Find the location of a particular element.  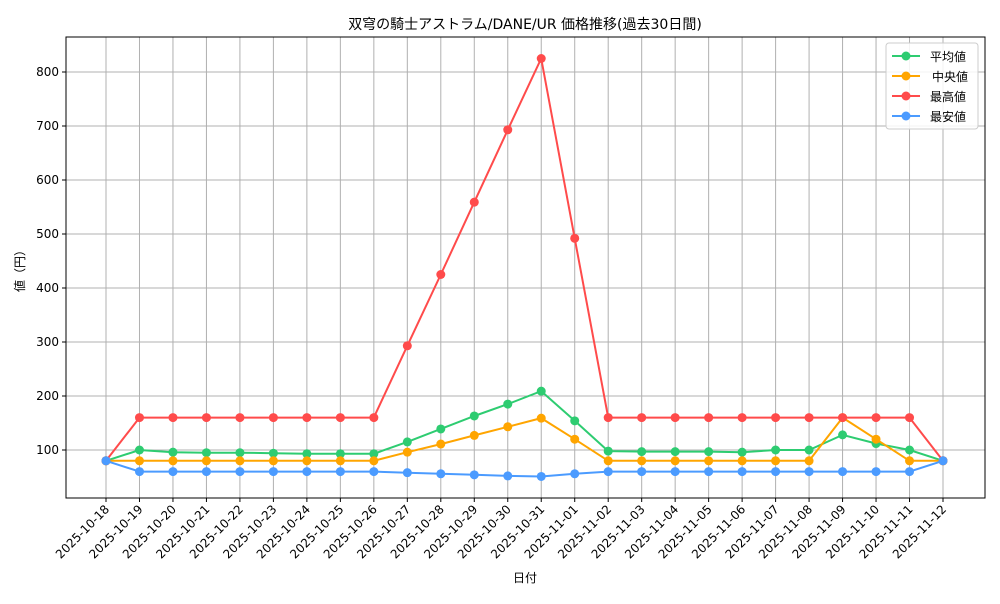

legend-item-max: 最高値 is located at coordinates (929, 96).